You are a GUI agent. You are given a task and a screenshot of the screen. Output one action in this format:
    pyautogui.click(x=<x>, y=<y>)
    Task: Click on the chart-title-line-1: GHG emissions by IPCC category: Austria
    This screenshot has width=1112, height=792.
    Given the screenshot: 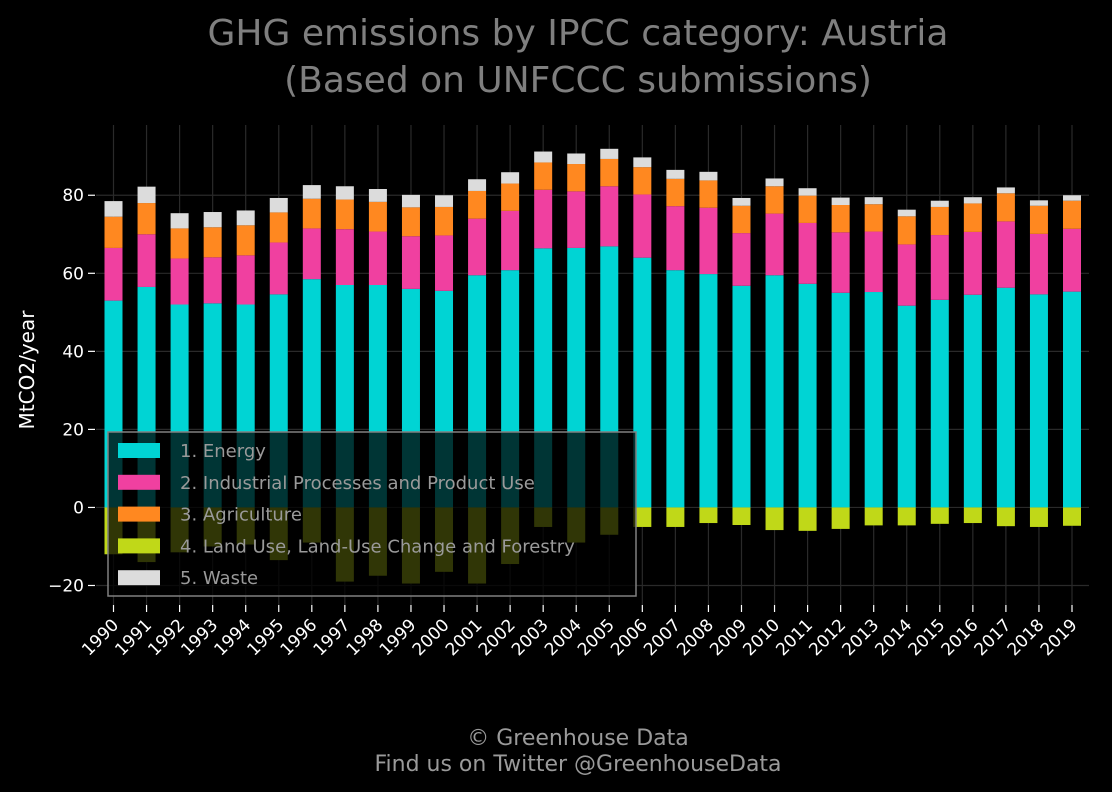 What is the action you would take?
    pyautogui.click(x=578, y=33)
    